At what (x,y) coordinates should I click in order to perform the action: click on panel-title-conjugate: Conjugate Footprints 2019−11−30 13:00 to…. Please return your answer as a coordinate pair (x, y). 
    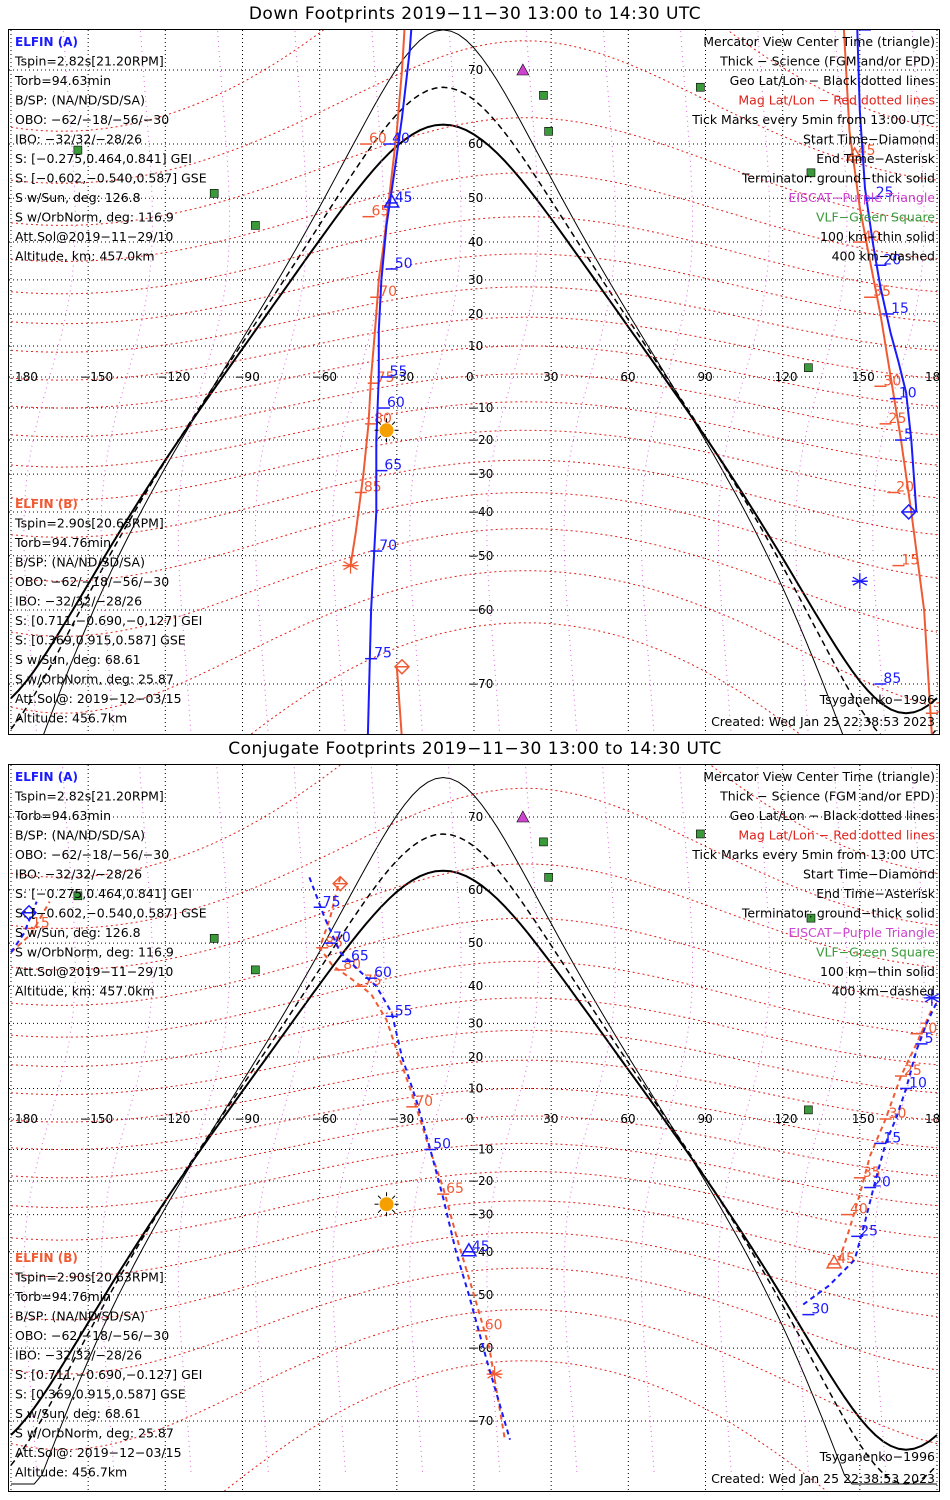
    Looking at the image, I should click on (475, 749).